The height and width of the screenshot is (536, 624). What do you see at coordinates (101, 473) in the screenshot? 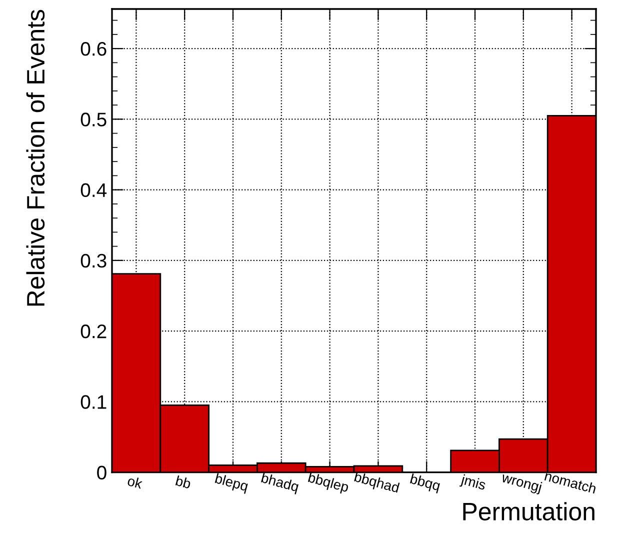
I see `y-tick-label: 0` at bounding box center [101, 473].